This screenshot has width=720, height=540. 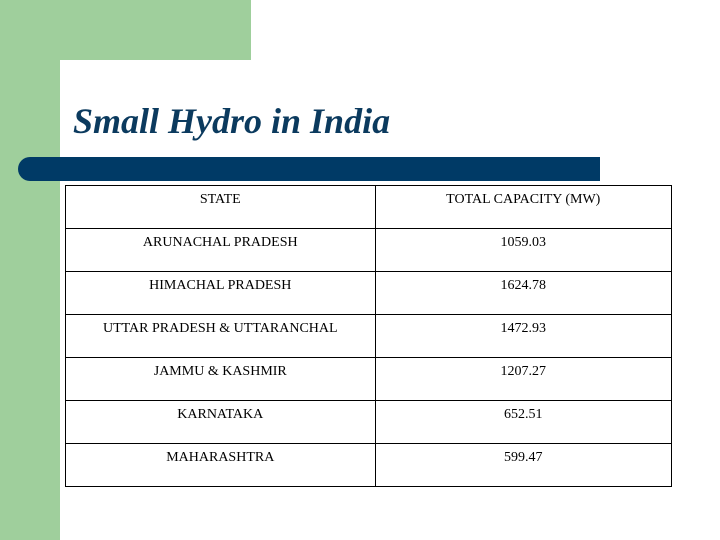 I want to click on table-row: HIMACHAL PRADESH 1624.78, so click(x=369, y=293).